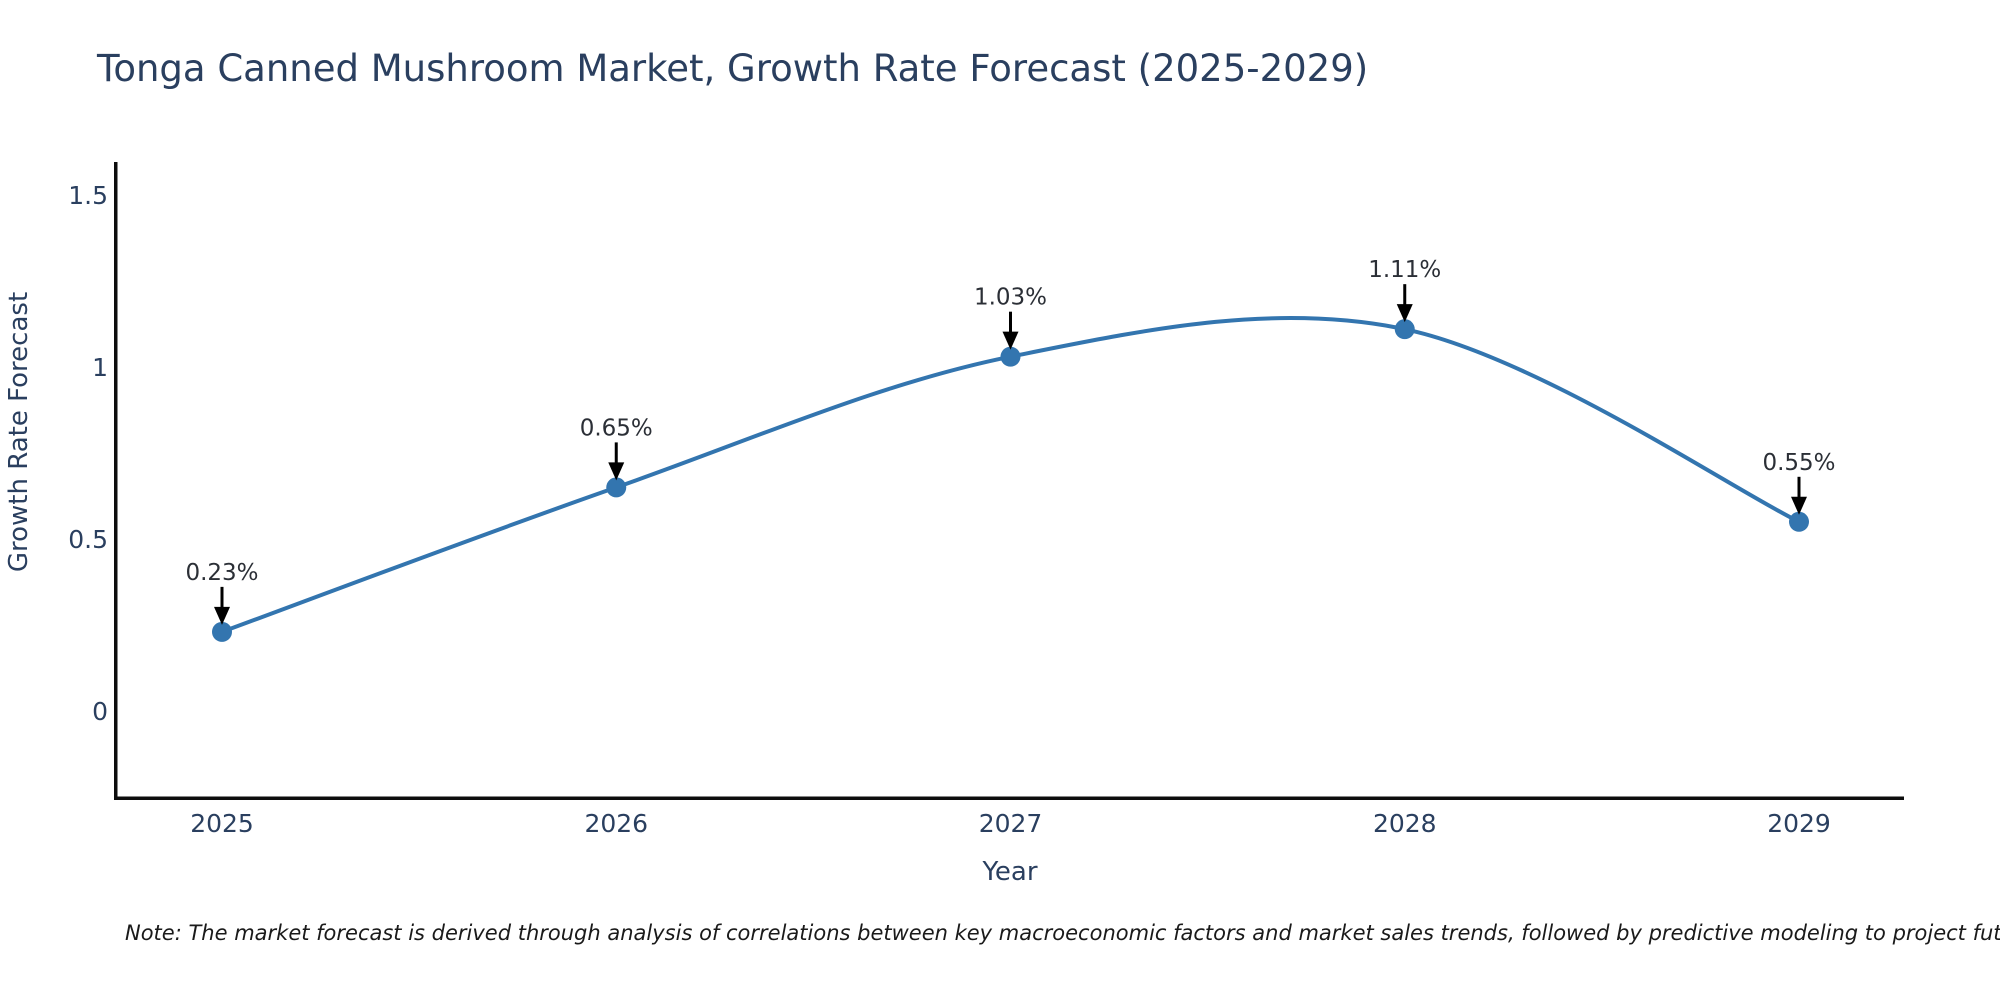 This screenshot has height=1000, width=2000. I want to click on point-annotation: 0.55%, so click(1799, 482).